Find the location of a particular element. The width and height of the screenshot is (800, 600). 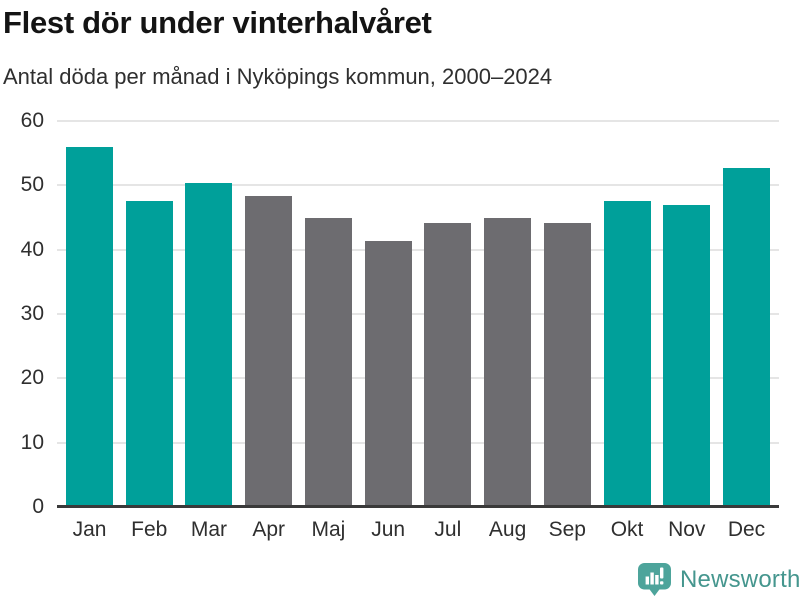

chart-title: Flest dör under vinterhalvåret is located at coordinates (217, 22).